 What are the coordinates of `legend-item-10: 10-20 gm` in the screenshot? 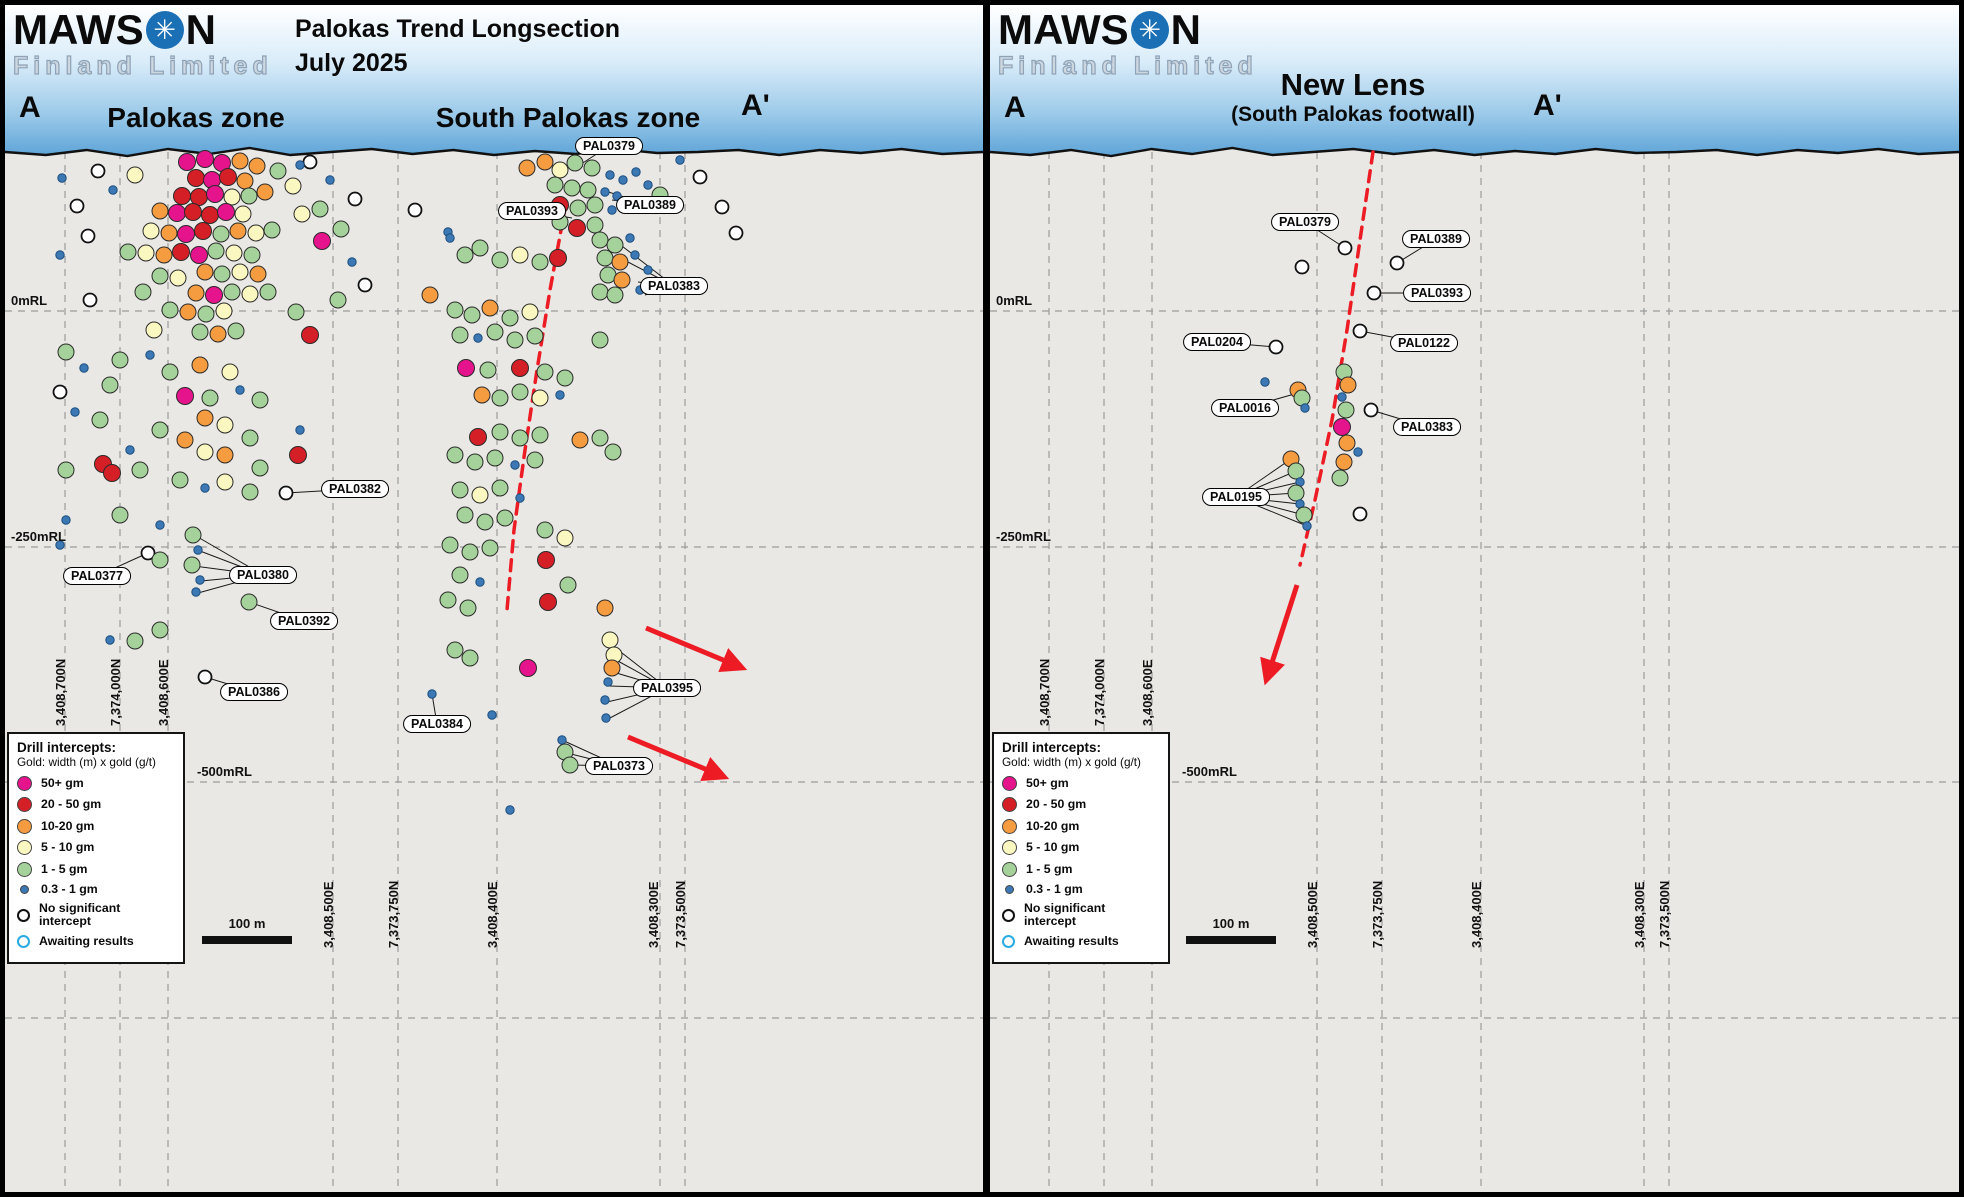 It's located at (96, 826).